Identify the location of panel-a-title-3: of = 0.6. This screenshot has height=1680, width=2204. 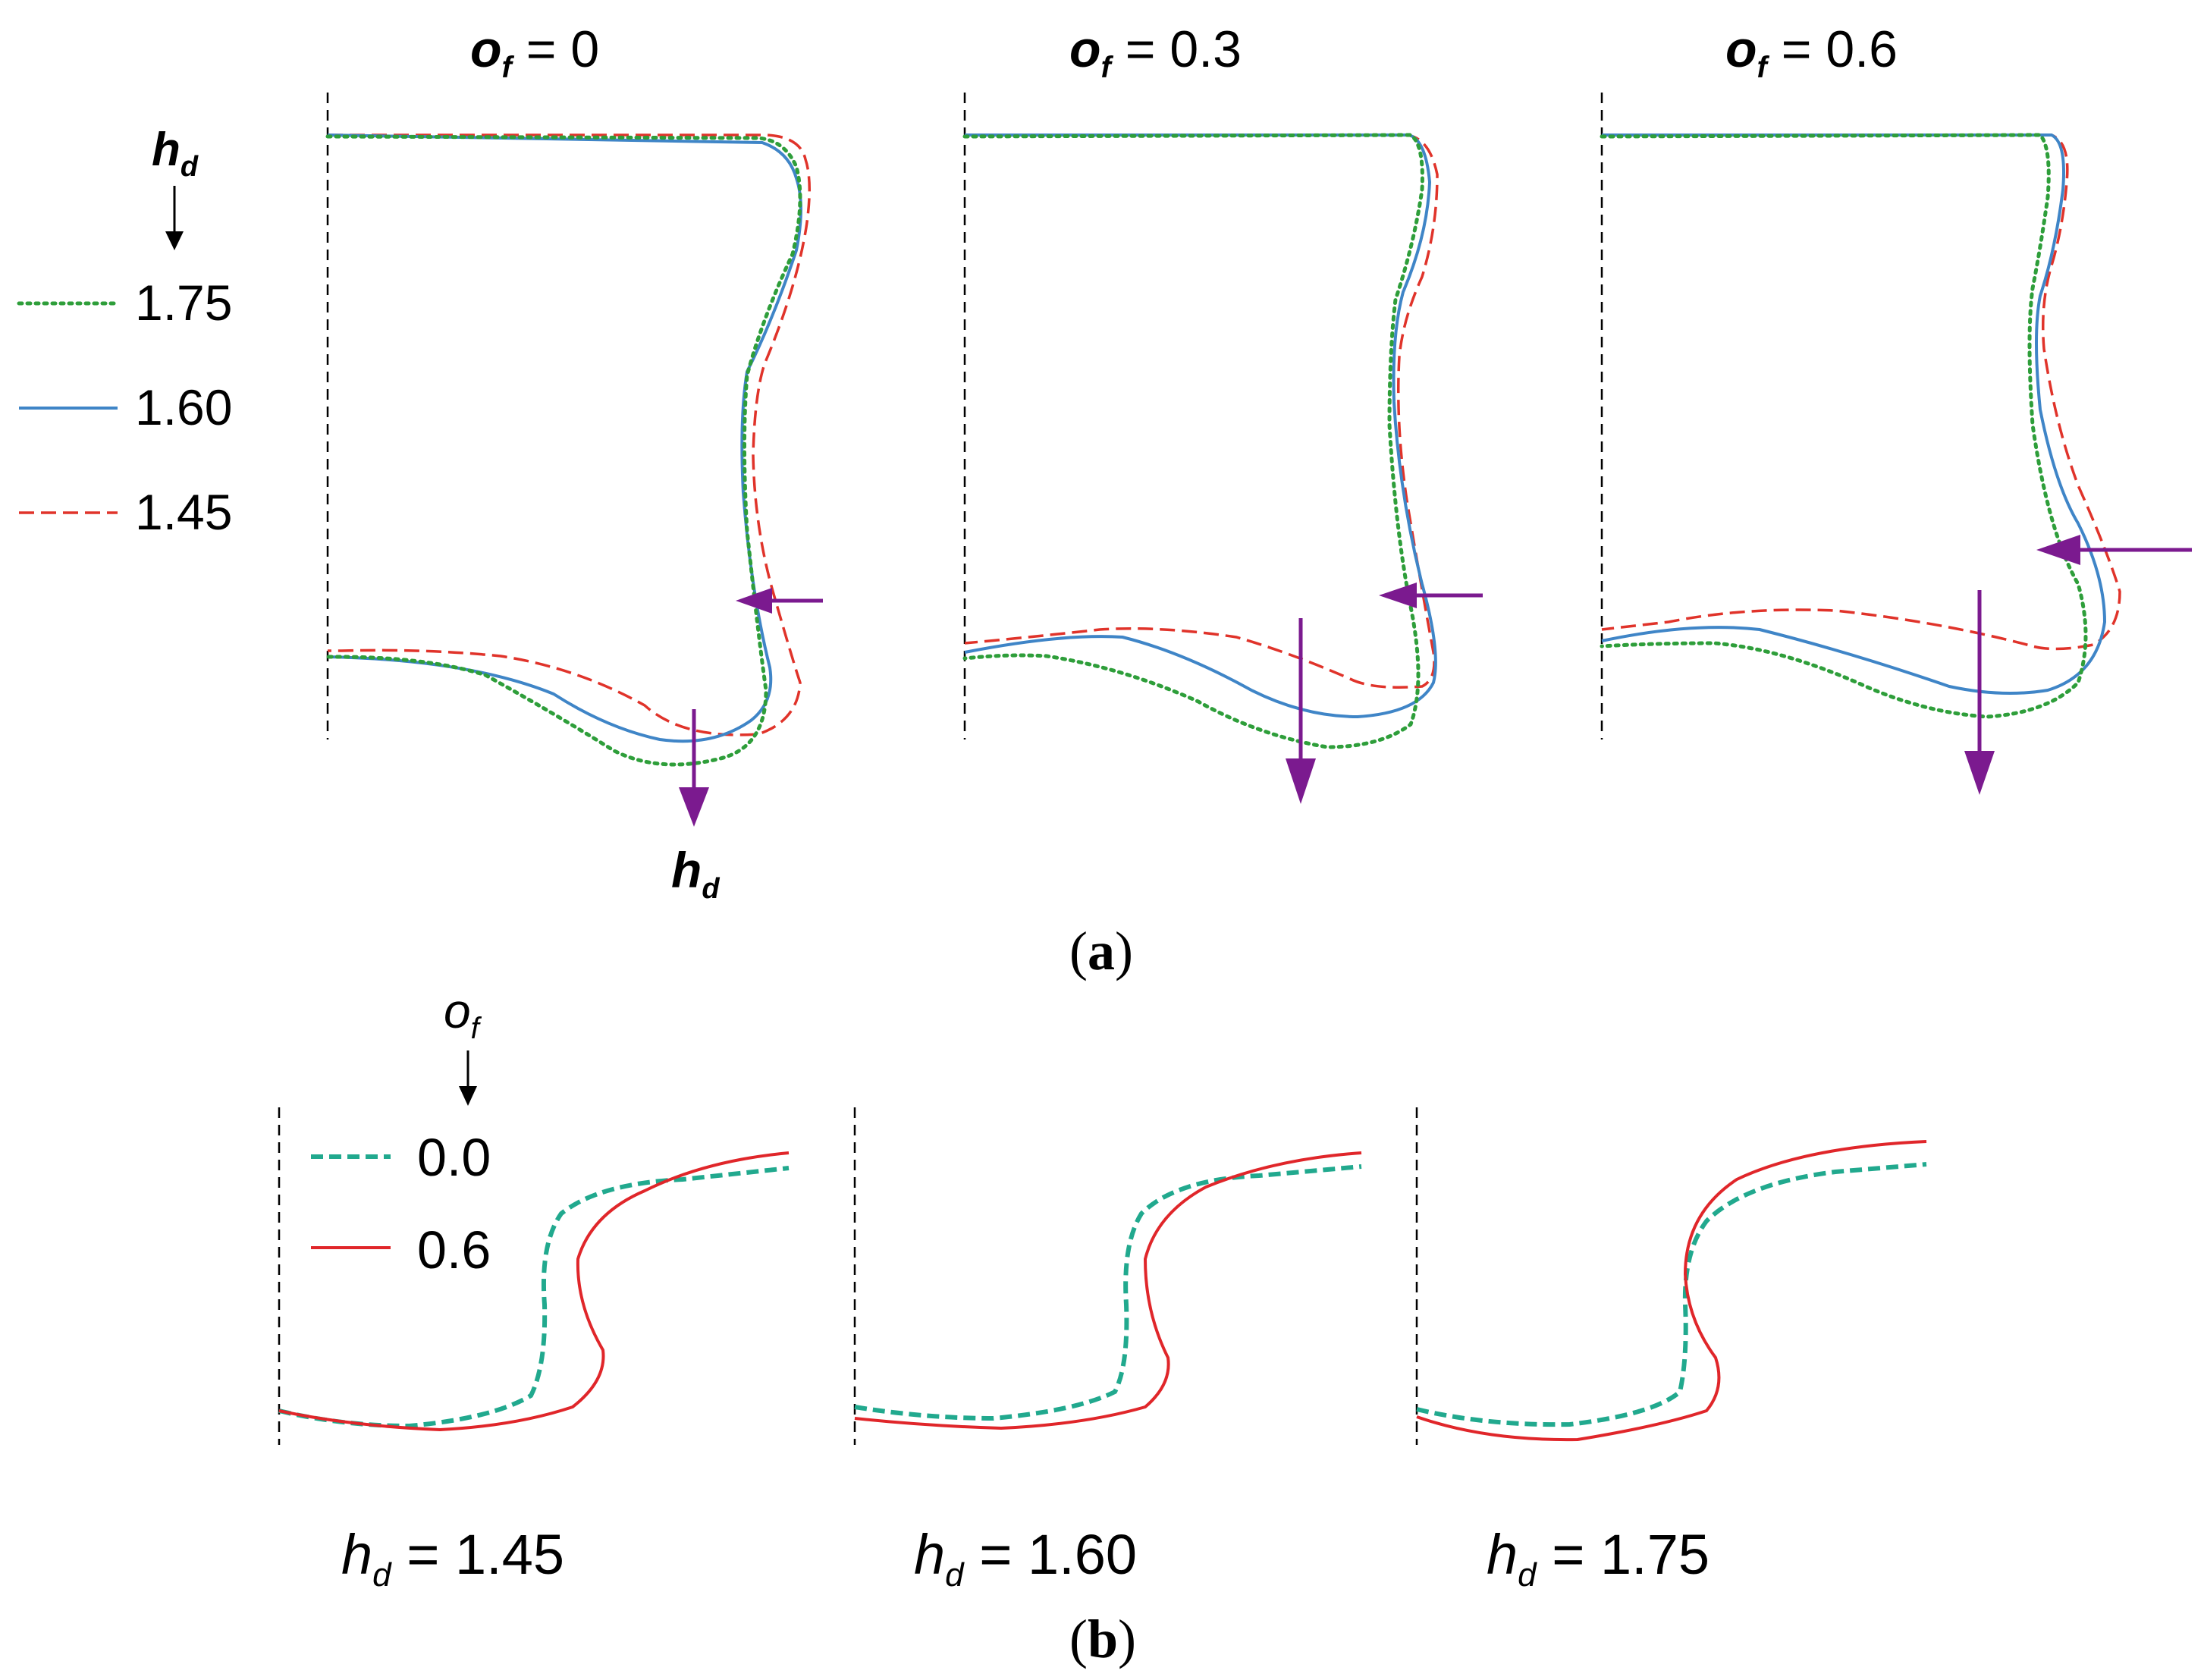
(1811, 52).